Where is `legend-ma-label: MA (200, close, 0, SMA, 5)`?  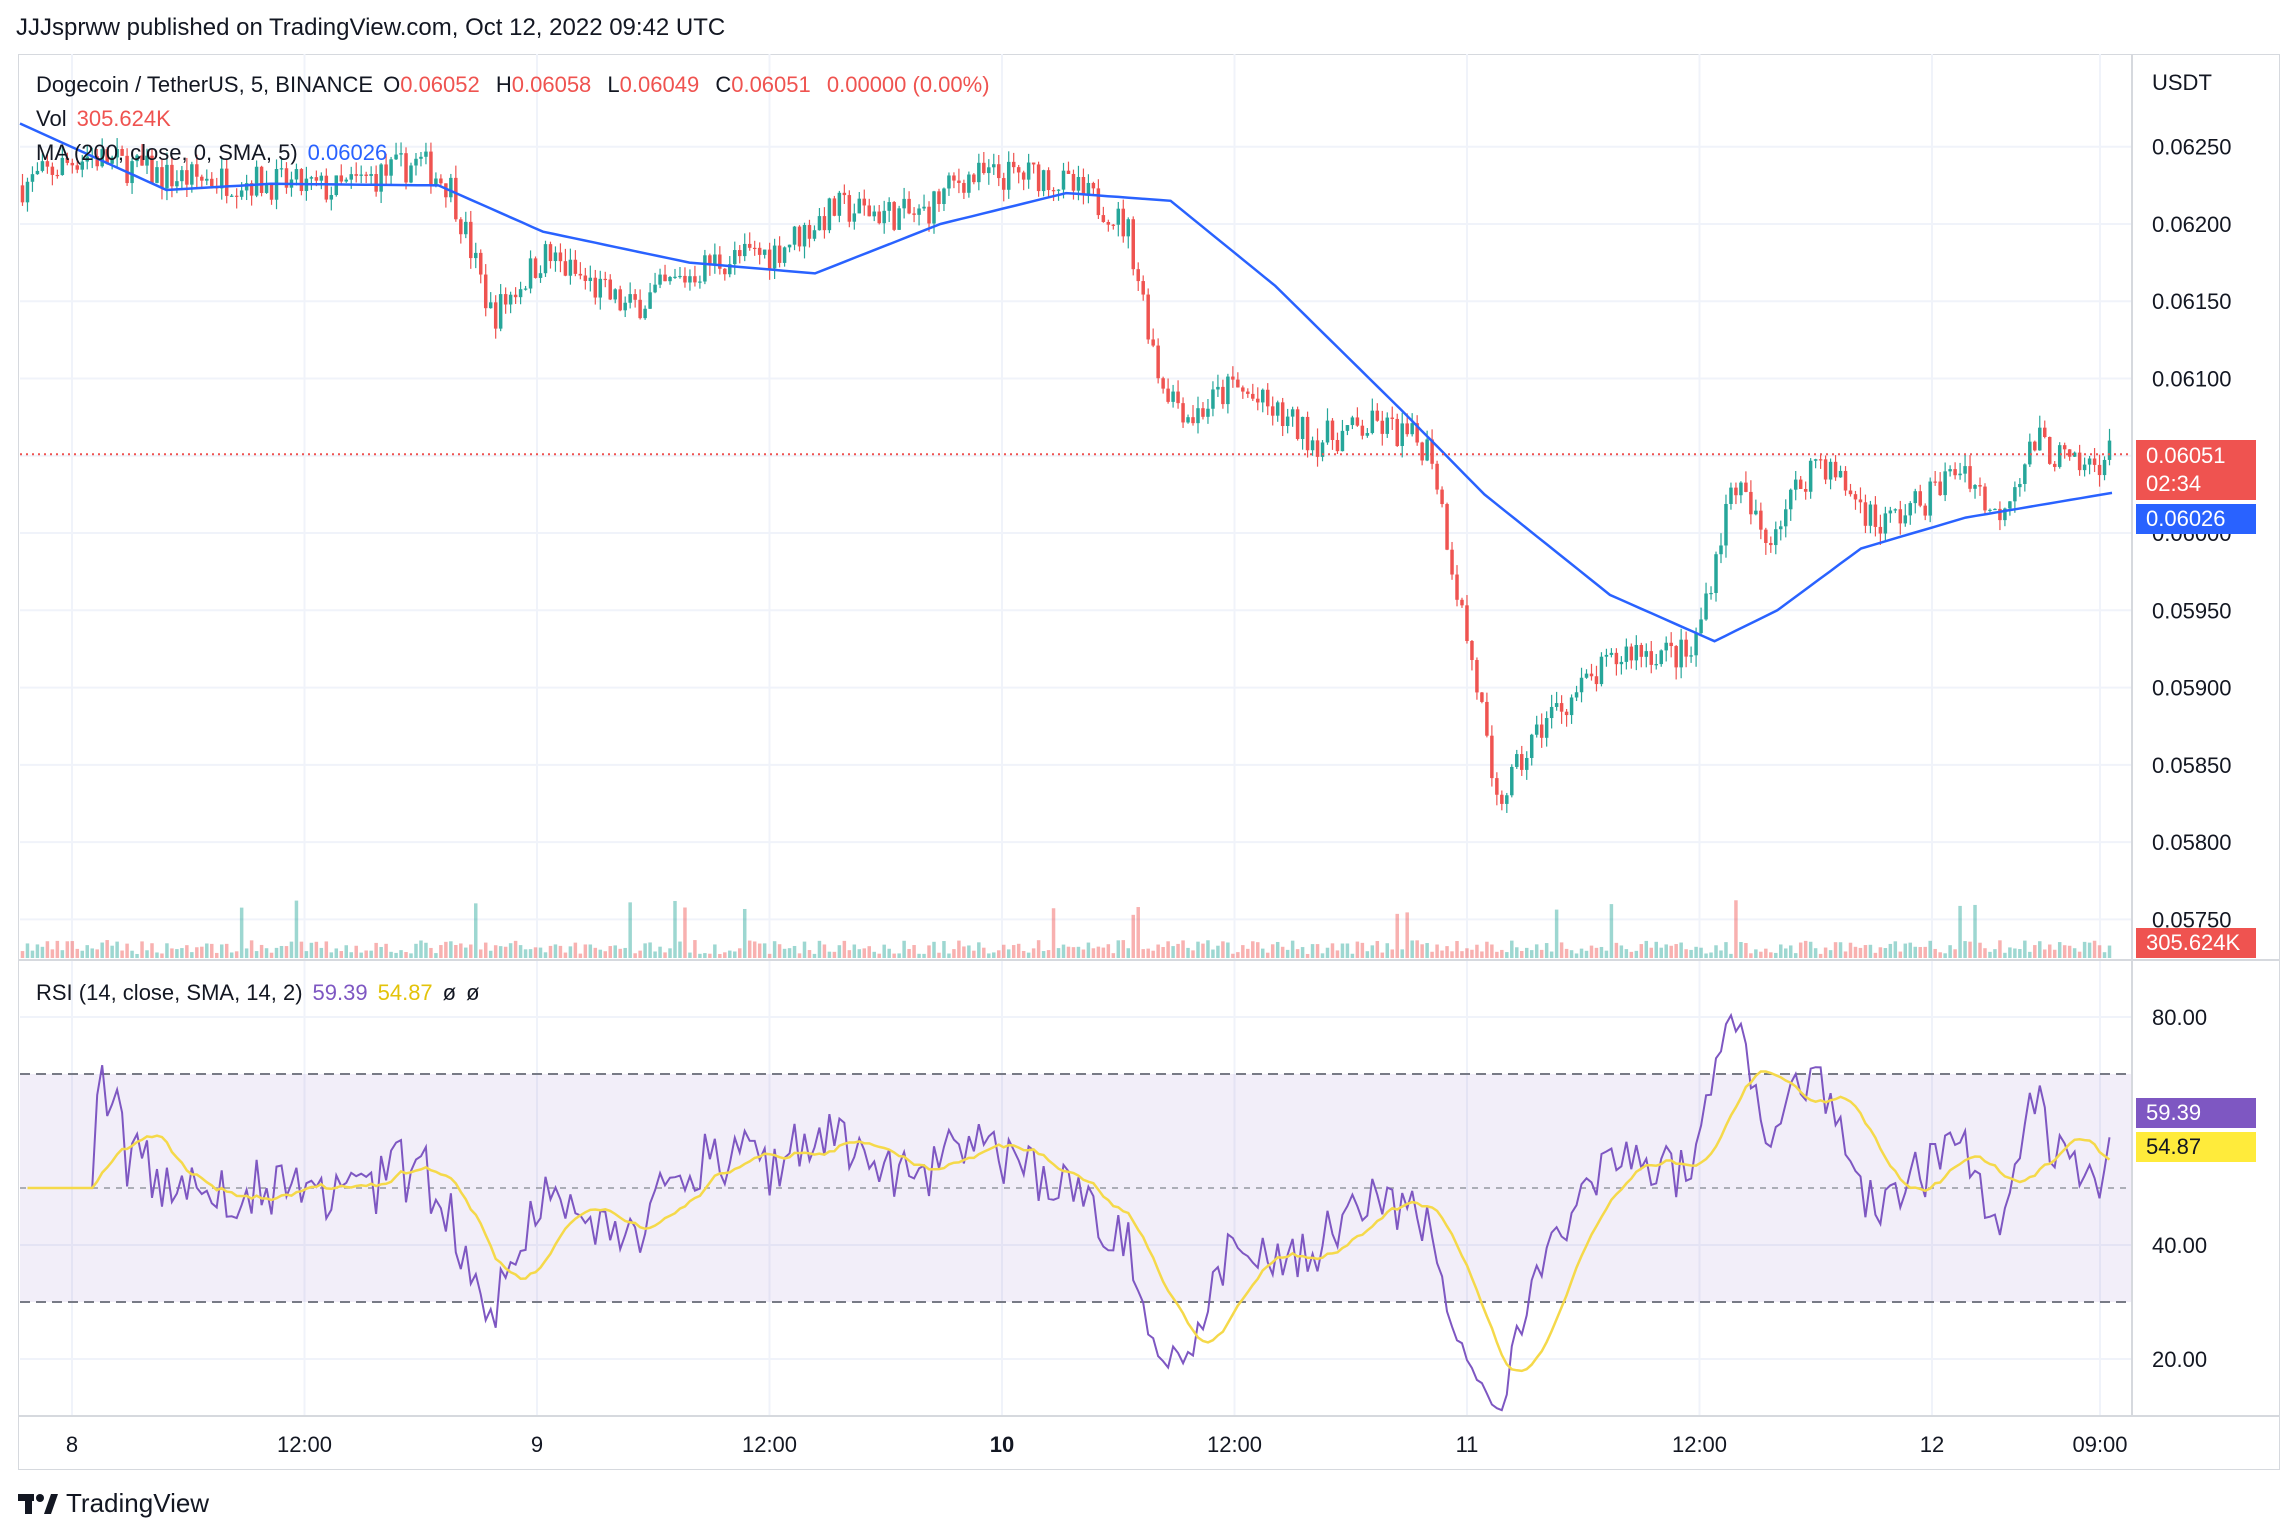 legend-ma-label: MA (200, close, 0, SMA, 5) is located at coordinates (167, 152).